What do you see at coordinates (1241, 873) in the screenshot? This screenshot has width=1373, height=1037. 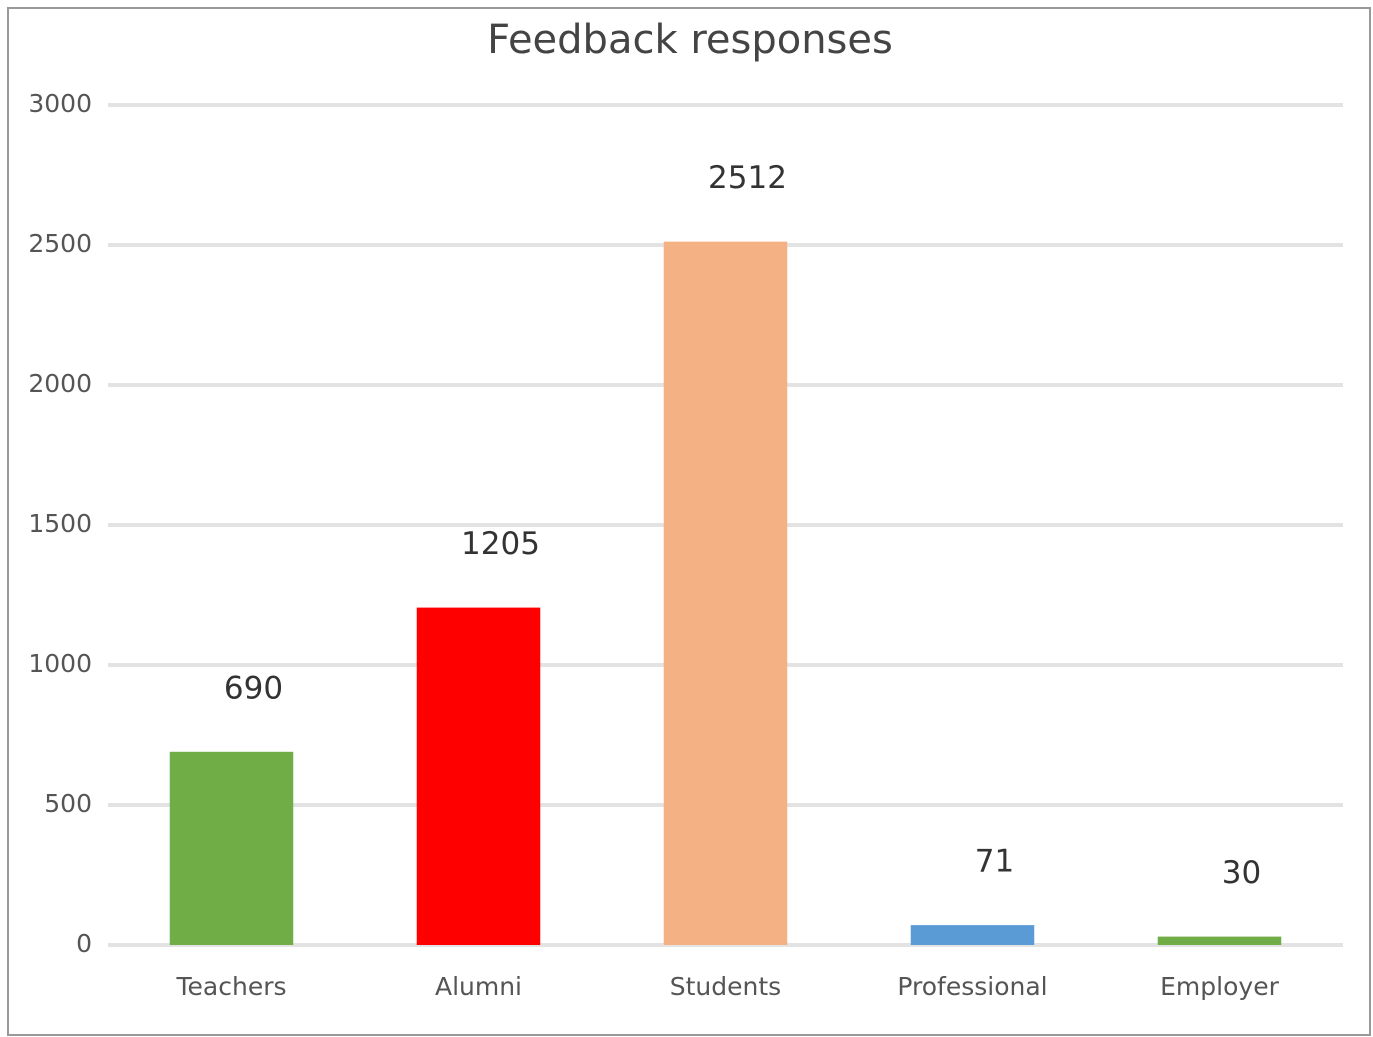 I see `data-label: 30` at bounding box center [1241, 873].